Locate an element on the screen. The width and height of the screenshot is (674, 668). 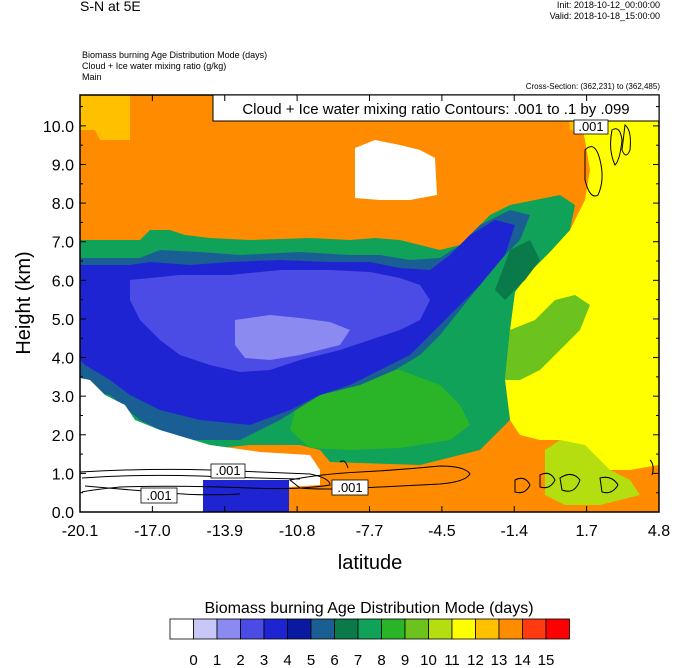
x-tick-label: -1.4 is located at coordinates (514, 531).